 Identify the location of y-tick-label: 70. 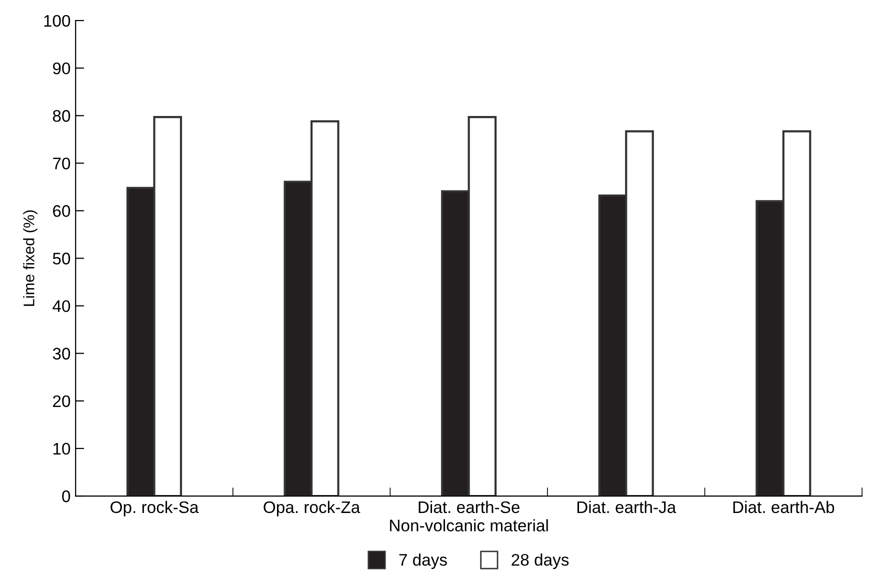
(61, 164).